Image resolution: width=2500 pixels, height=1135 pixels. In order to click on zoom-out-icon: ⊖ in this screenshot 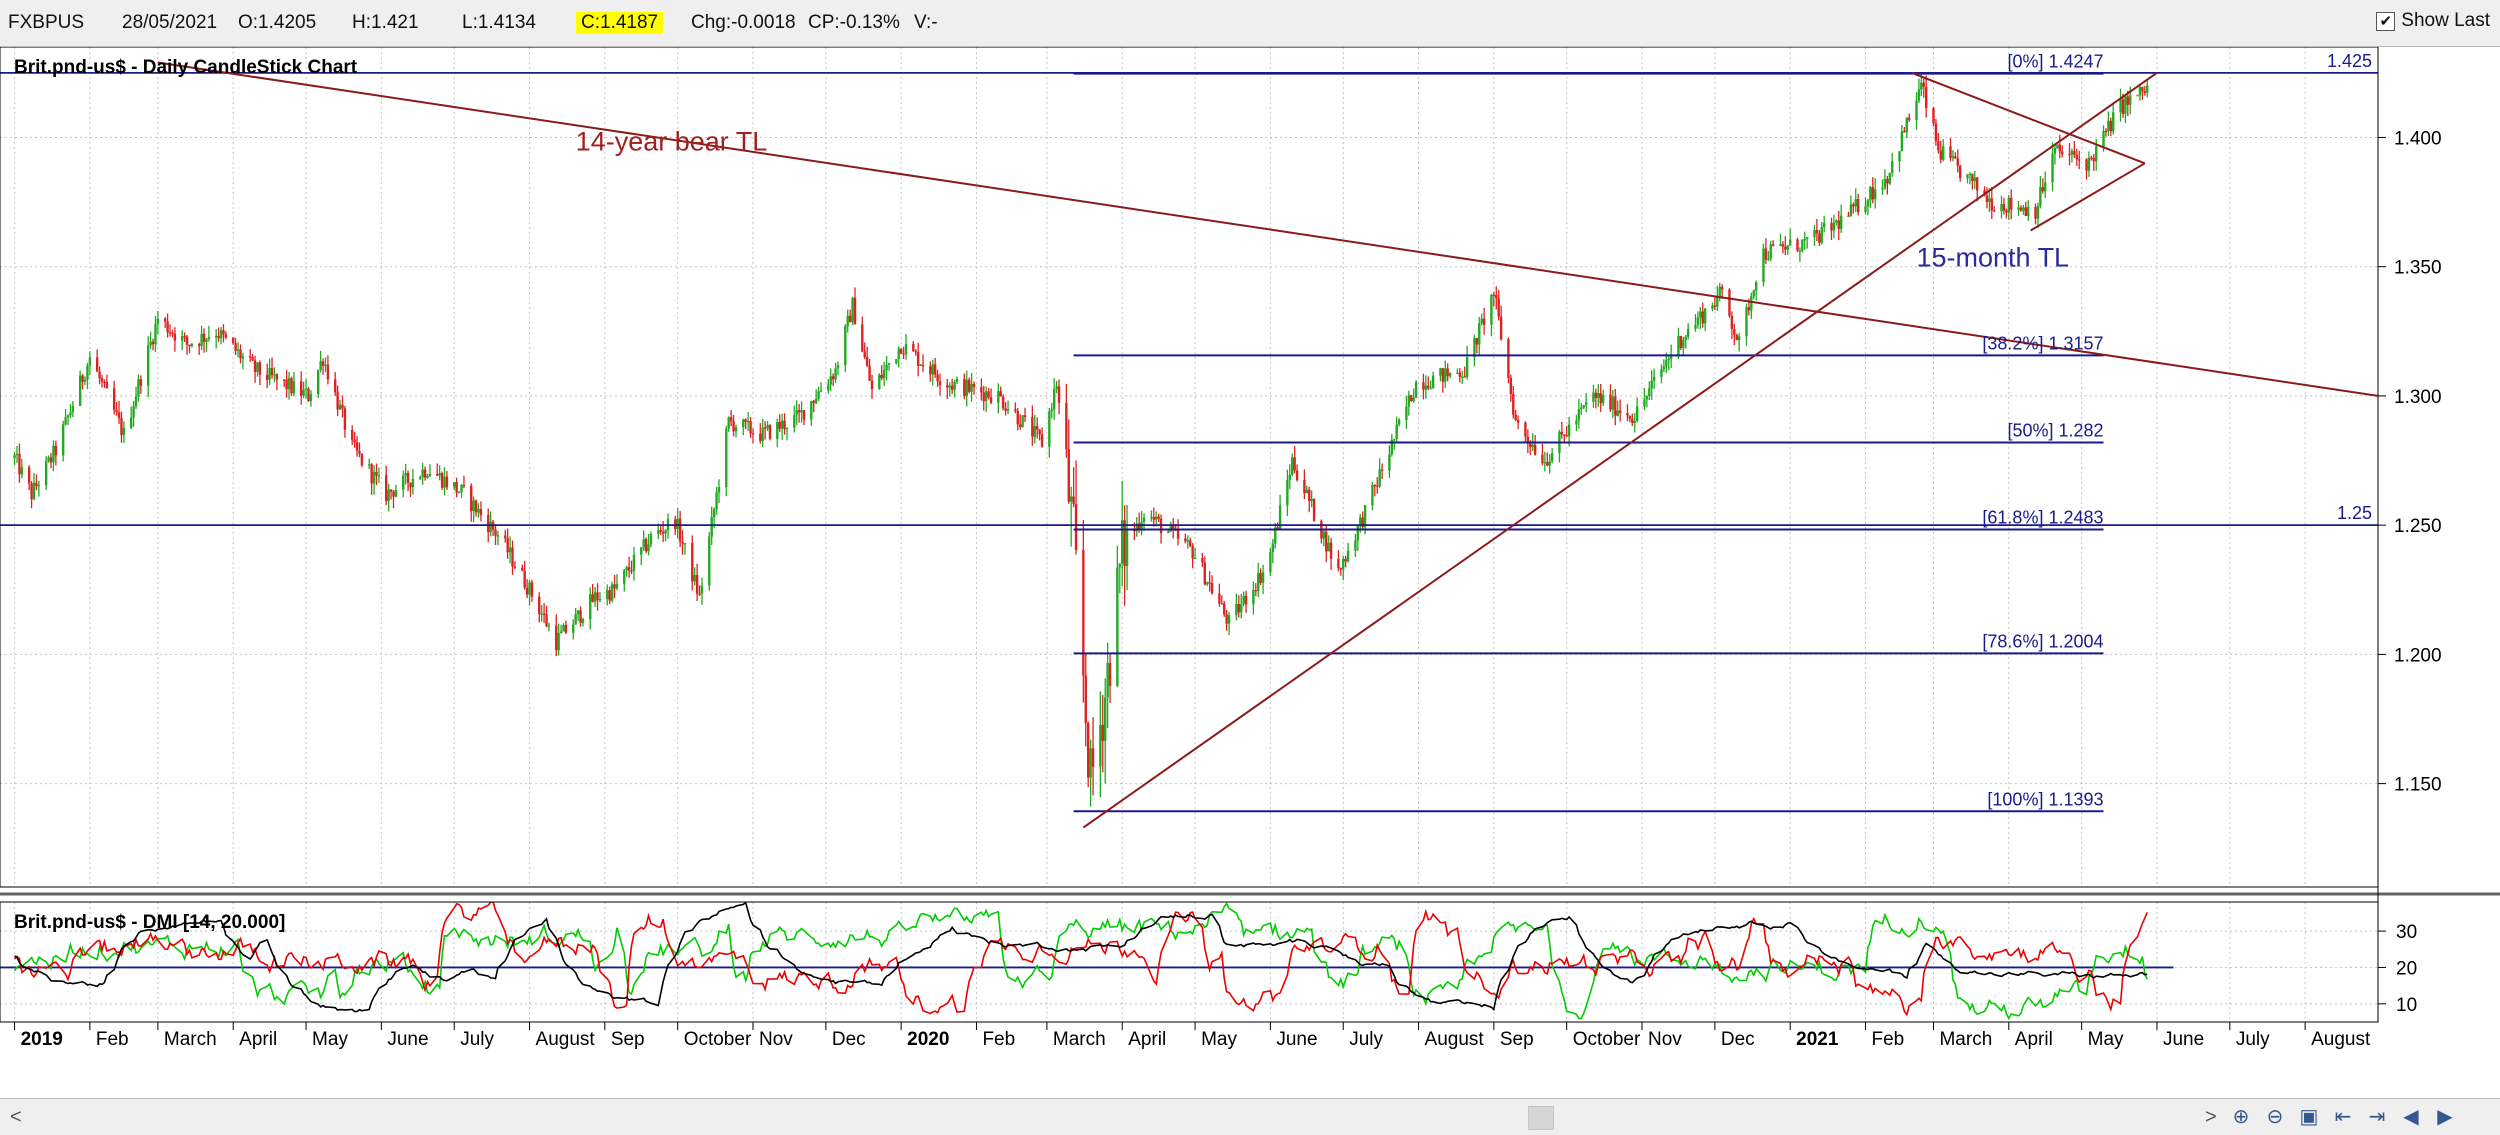, I will do `click(2275, 1117)`.